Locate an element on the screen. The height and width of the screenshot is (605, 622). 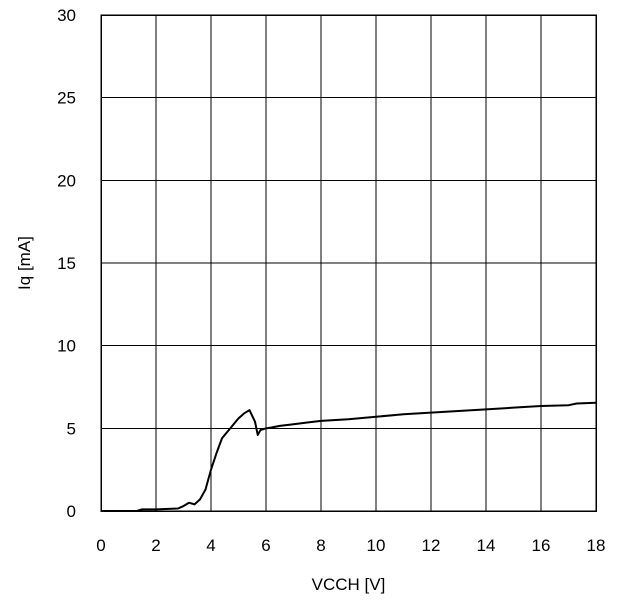
y-axis-title: Iq [mA] is located at coordinates (24, 263).